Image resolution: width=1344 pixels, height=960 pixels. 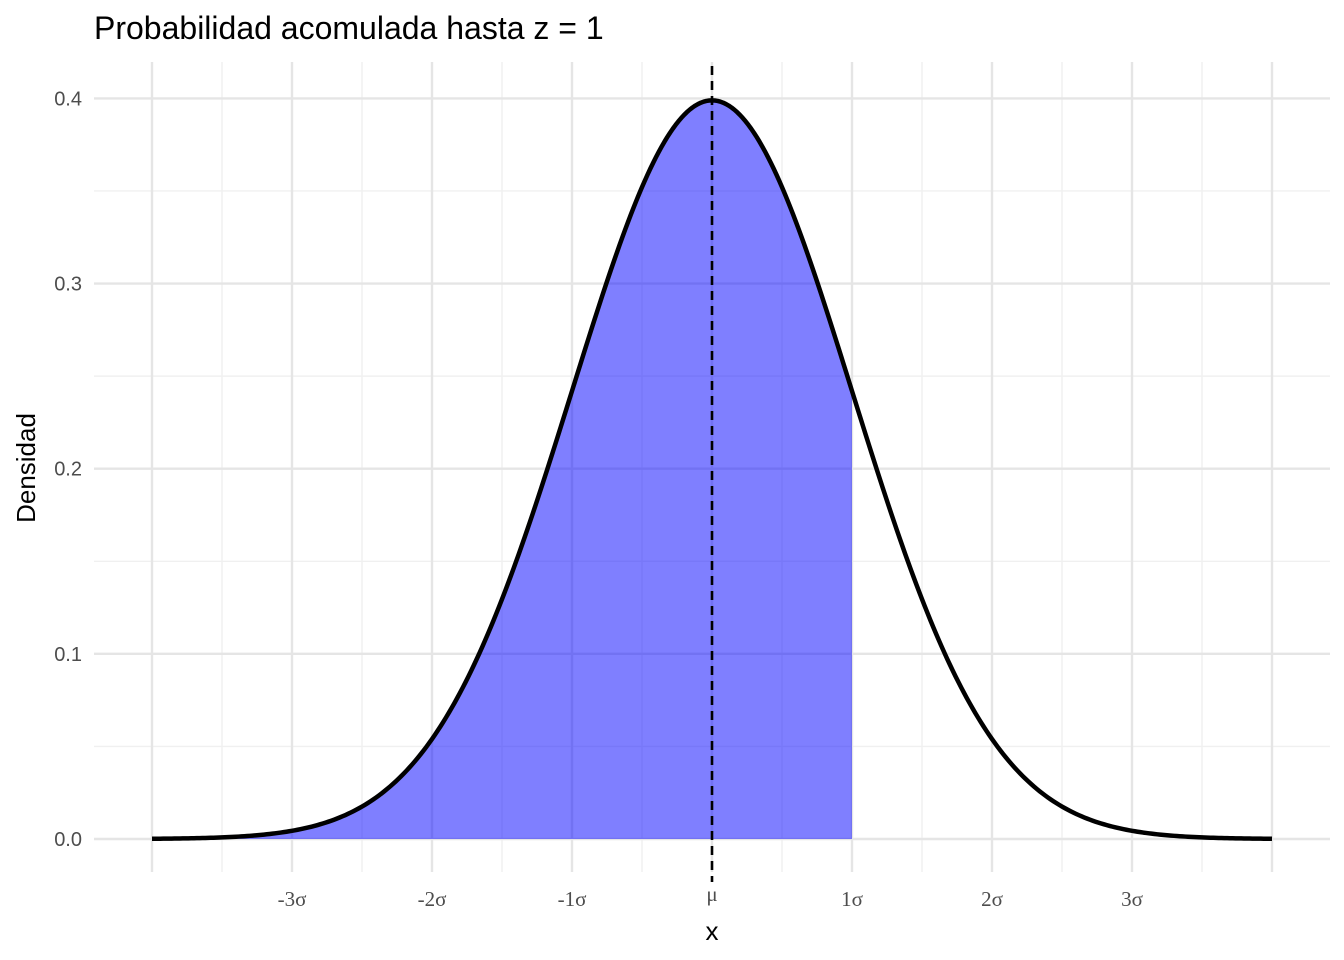 I want to click on x-tick-label: -3σ, so click(x=292, y=899).